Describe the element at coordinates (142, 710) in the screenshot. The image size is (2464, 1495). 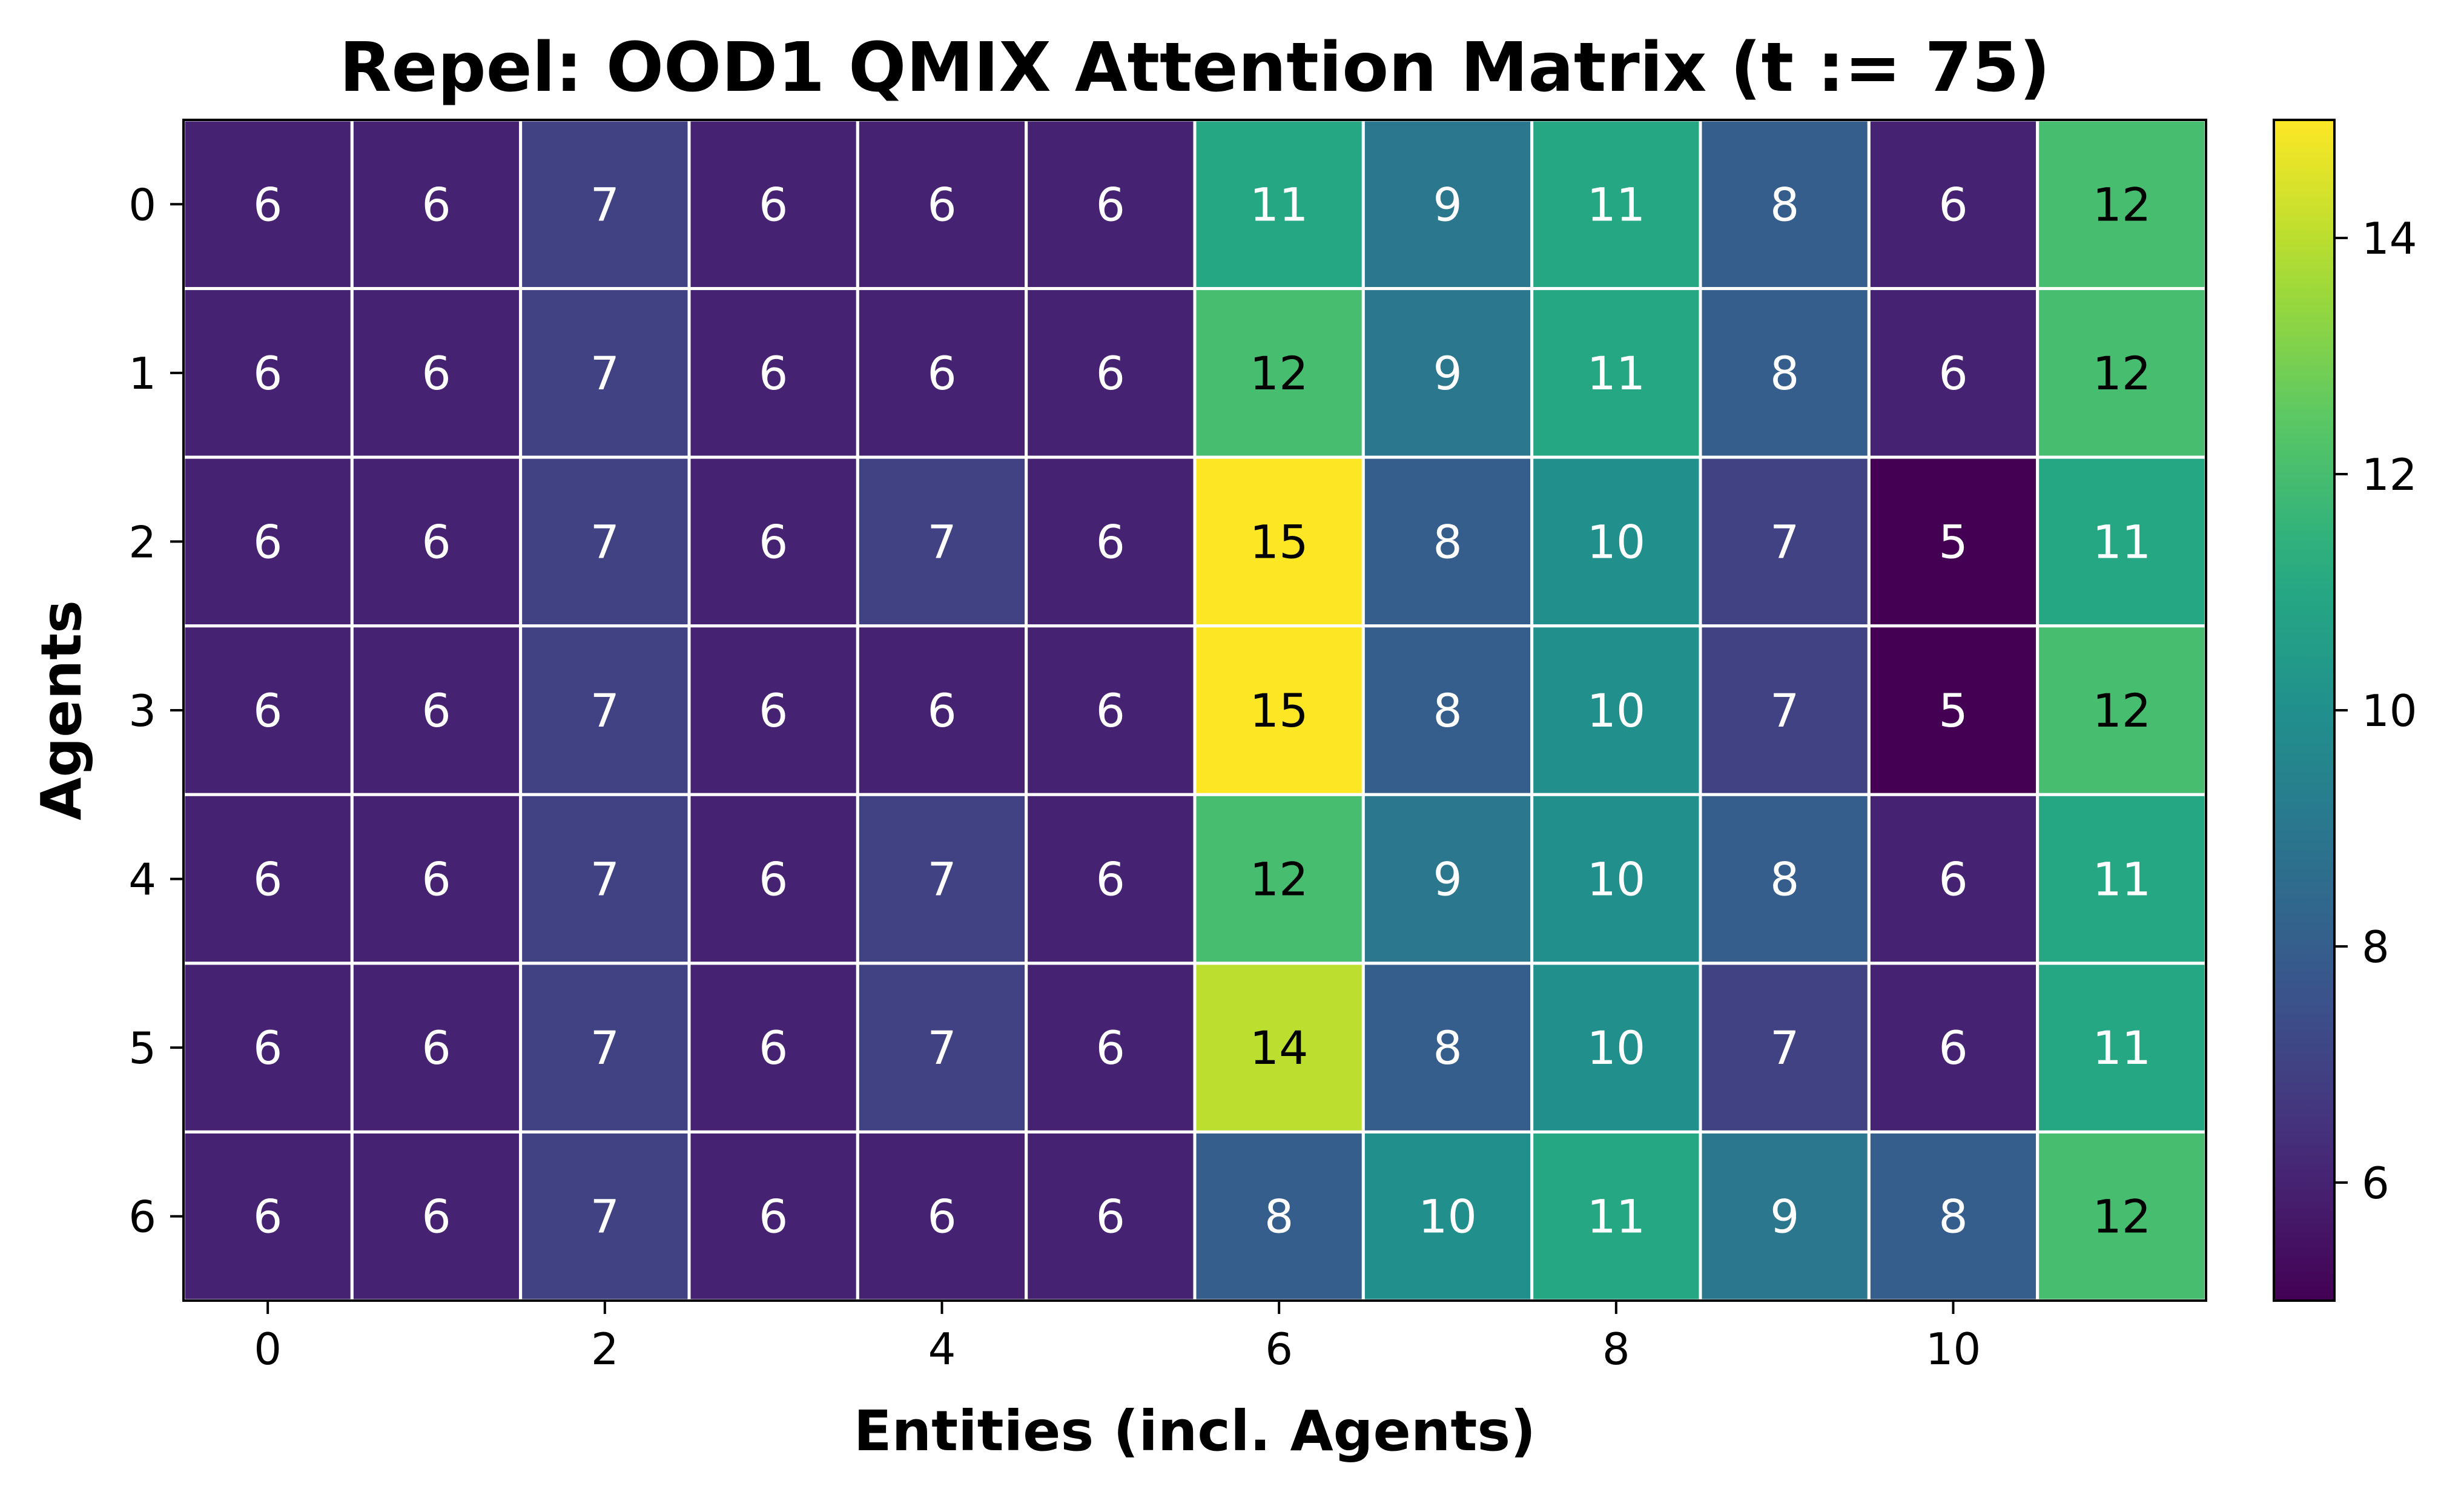
I see `y-tick-label-3: 3` at that location.